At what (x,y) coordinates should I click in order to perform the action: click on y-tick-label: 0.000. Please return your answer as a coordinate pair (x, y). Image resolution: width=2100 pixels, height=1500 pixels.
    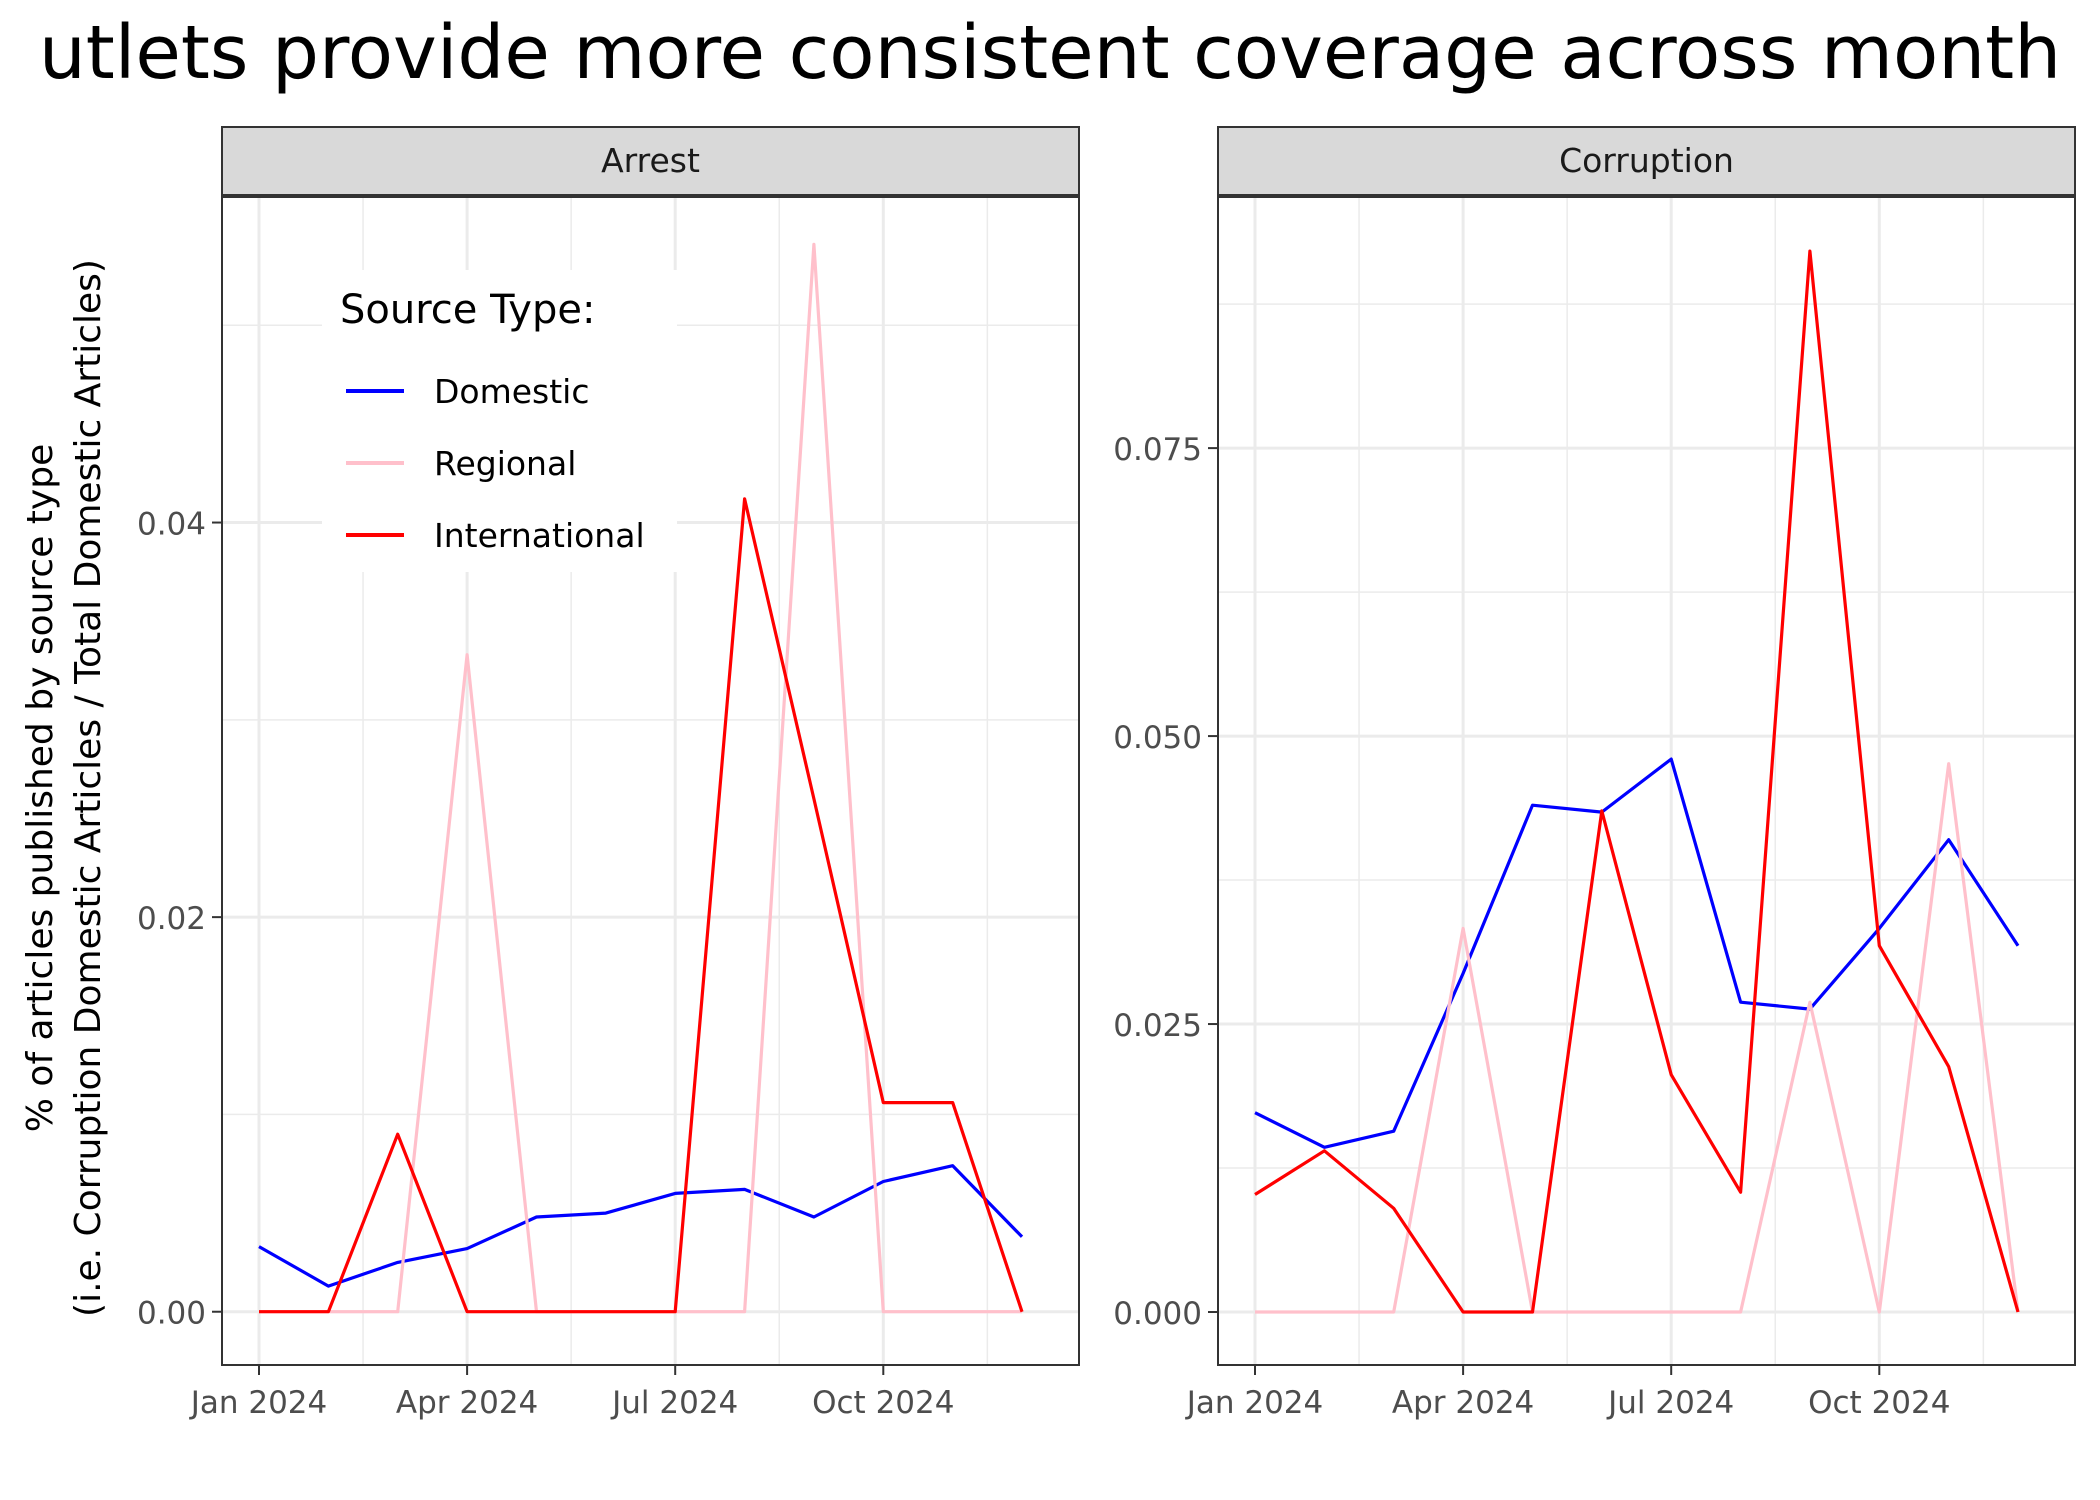
    Looking at the image, I should click on (1157, 1314).